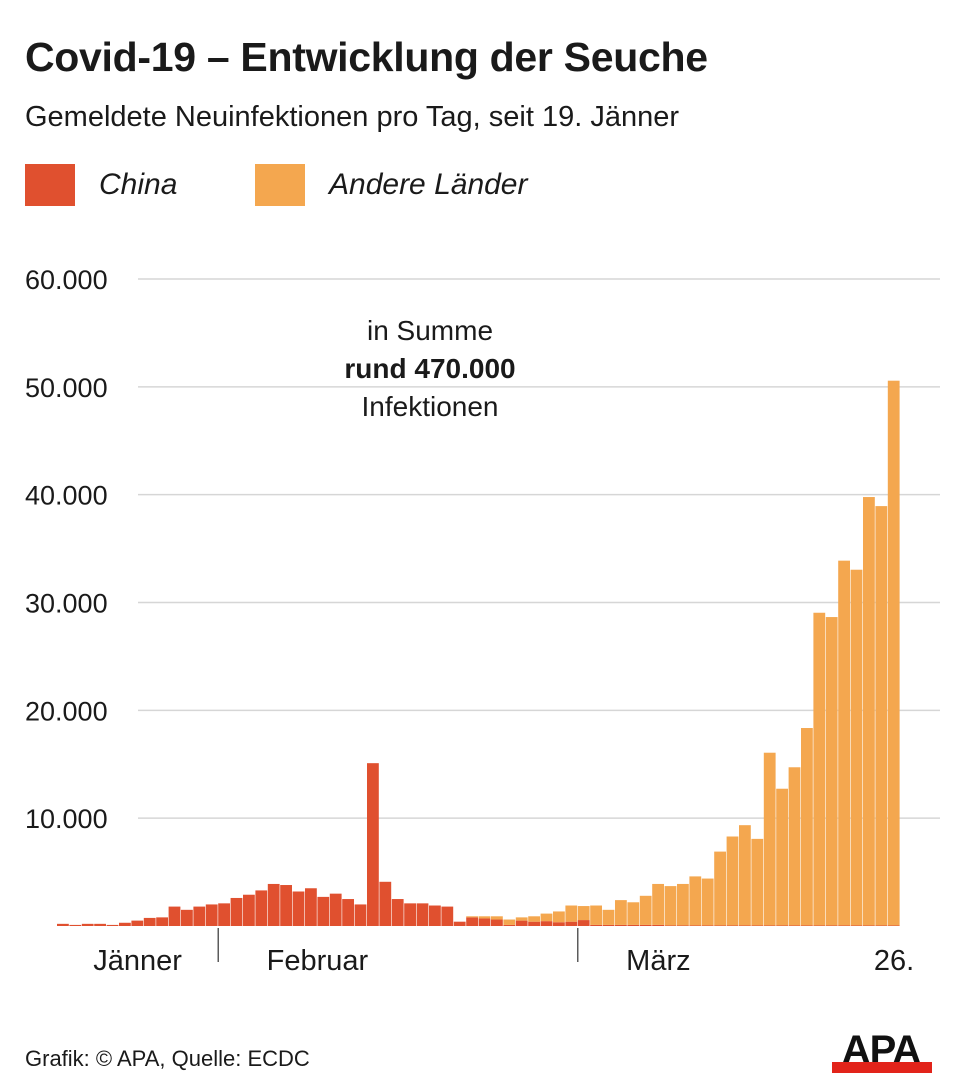 Image resolution: width=960 pixels, height=1091 pixels. Describe the element at coordinates (66, 496) in the screenshot. I see `y-tick-label: 40.000` at that location.